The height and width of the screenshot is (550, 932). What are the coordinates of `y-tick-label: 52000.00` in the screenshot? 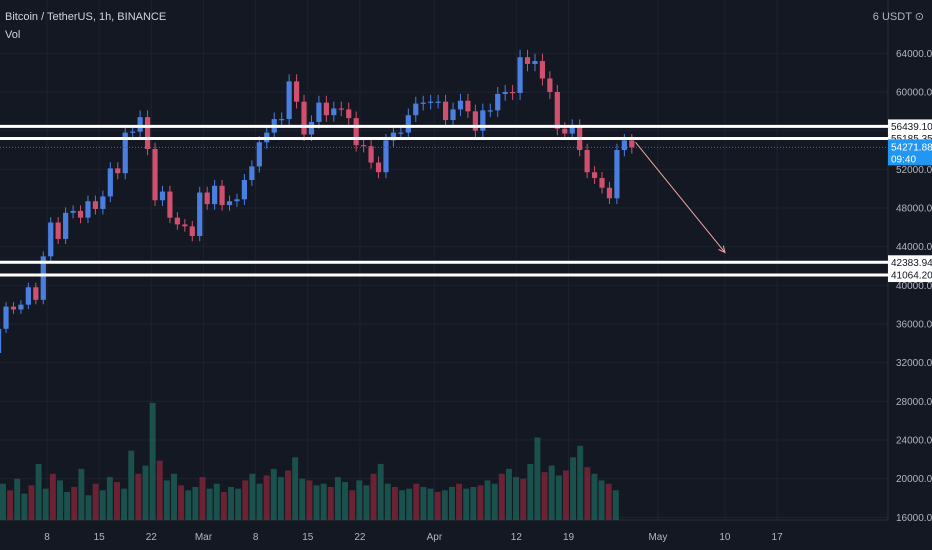 It's located at (914, 170).